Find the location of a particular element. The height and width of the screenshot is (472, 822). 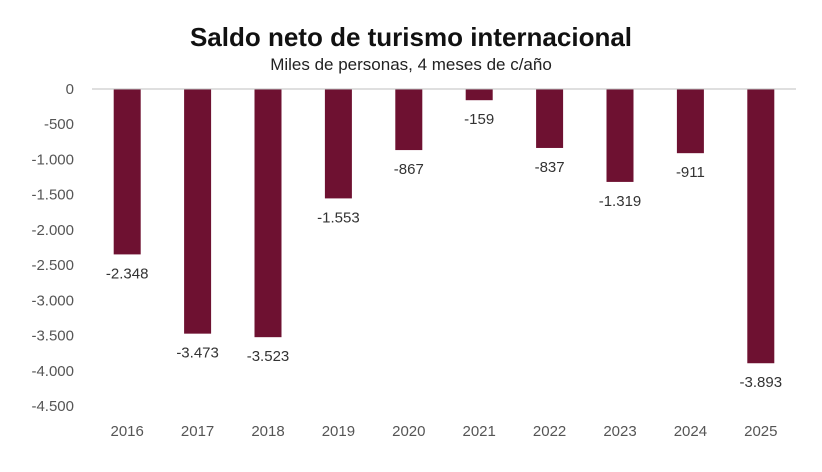

x-tick-label: 2021 is located at coordinates (479, 431).